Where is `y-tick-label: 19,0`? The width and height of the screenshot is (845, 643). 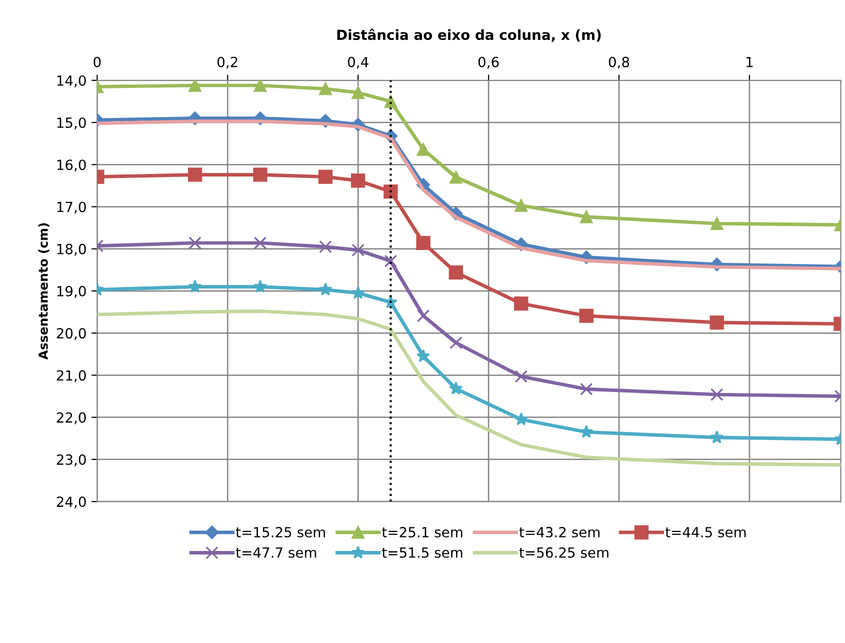
y-tick-label: 19,0 is located at coordinates (71, 292).